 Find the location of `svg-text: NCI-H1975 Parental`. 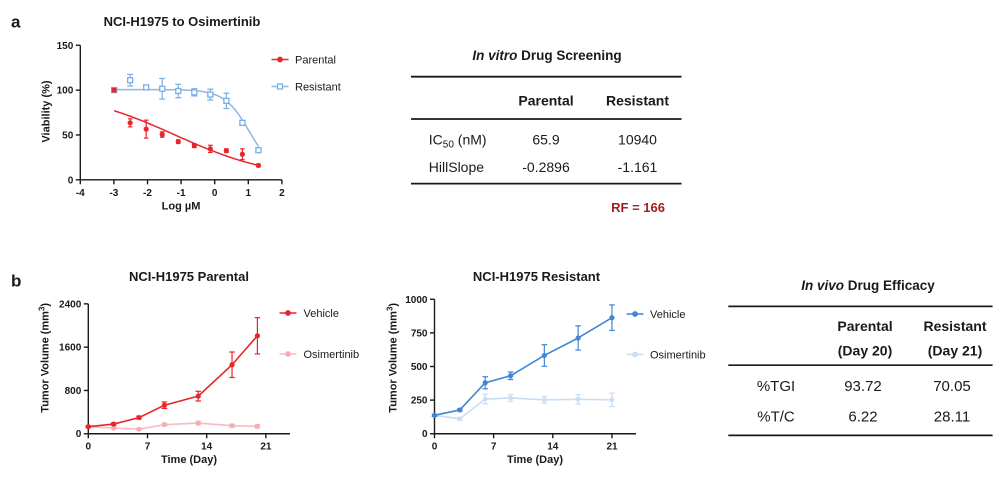

svg-text: NCI-H1975 Parental is located at coordinates (189, 276).